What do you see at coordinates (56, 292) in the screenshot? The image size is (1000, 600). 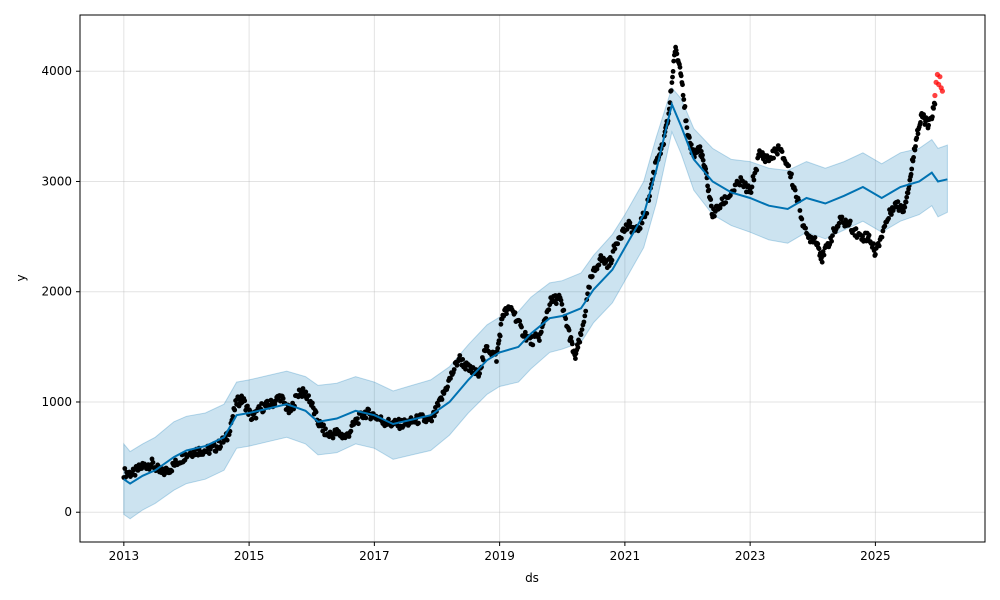 I see `y-tick-label-2000: 2000` at bounding box center [56, 292].